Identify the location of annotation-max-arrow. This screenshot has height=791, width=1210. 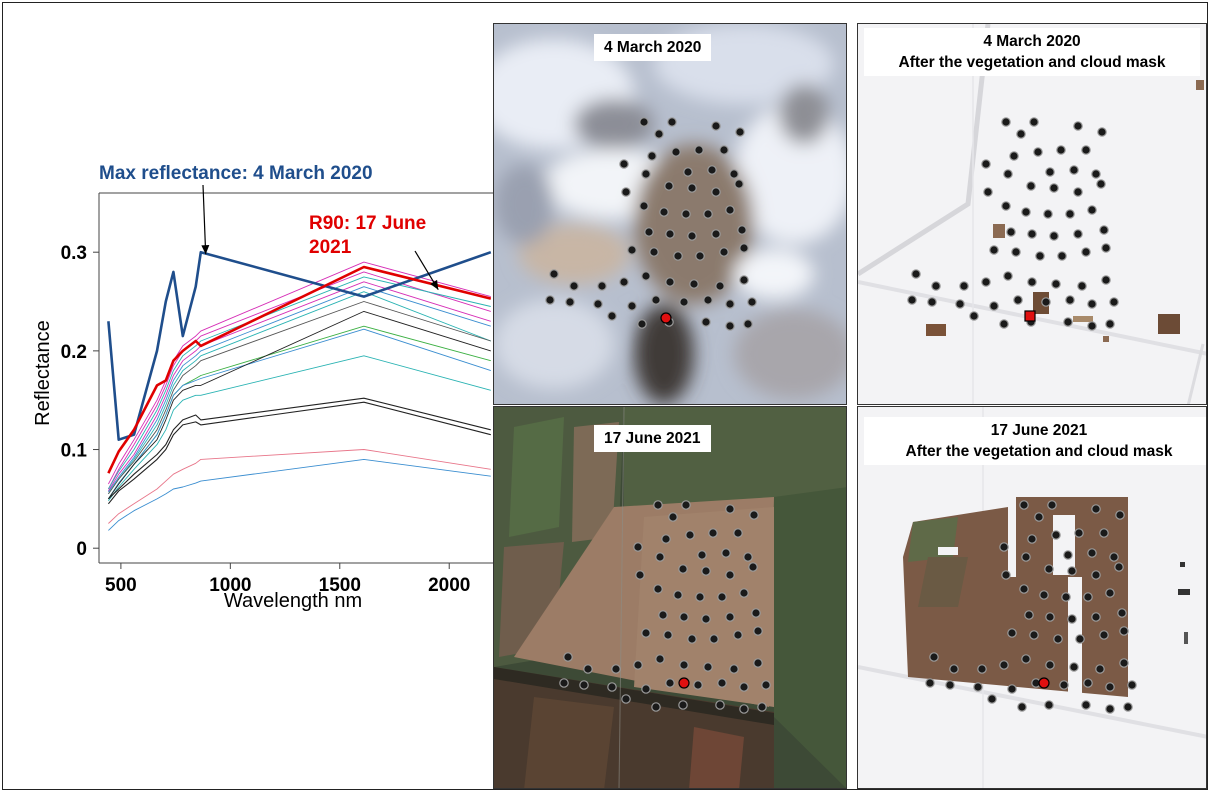
(204, 219).